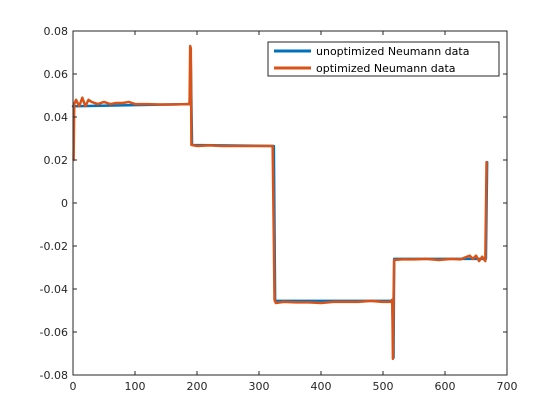 Image resolution: width=560 pixels, height=420 pixels. What do you see at coordinates (54, 246) in the screenshot?
I see `y-tick-label: -0.02` at bounding box center [54, 246].